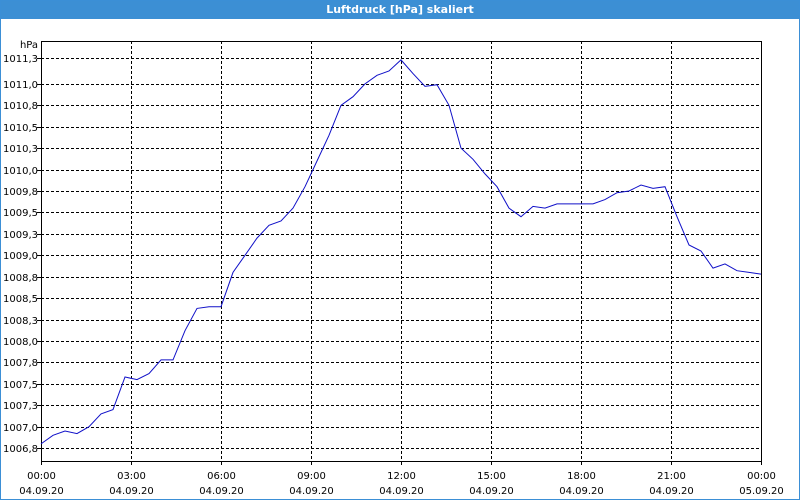 The width and height of the screenshot is (800, 501). What do you see at coordinates (581, 476) in the screenshot?
I see `x-tick-time: 18:00` at bounding box center [581, 476].